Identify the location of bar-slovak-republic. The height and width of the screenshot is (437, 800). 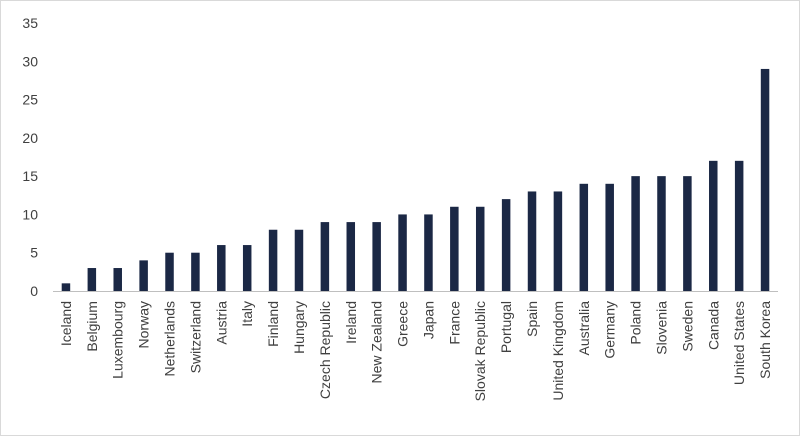
(480, 248).